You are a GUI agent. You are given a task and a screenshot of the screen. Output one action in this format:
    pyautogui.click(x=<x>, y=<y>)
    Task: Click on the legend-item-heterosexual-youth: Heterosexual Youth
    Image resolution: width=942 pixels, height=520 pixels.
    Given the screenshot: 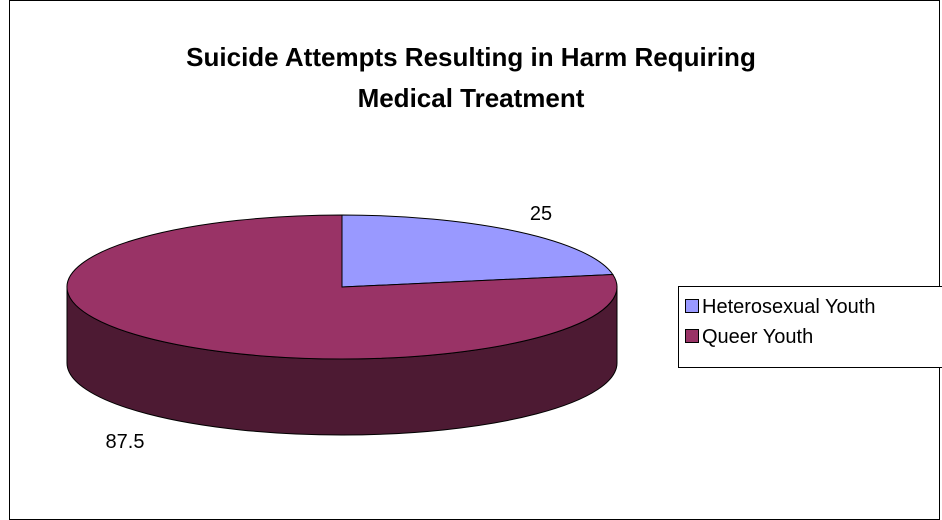 What is the action you would take?
    pyautogui.click(x=780, y=307)
    